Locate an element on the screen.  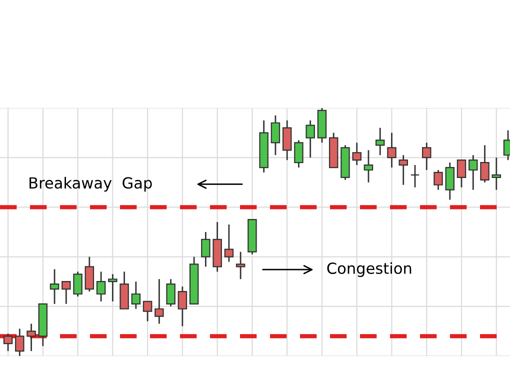
annotation: Congestion is located at coordinates (369, 269).